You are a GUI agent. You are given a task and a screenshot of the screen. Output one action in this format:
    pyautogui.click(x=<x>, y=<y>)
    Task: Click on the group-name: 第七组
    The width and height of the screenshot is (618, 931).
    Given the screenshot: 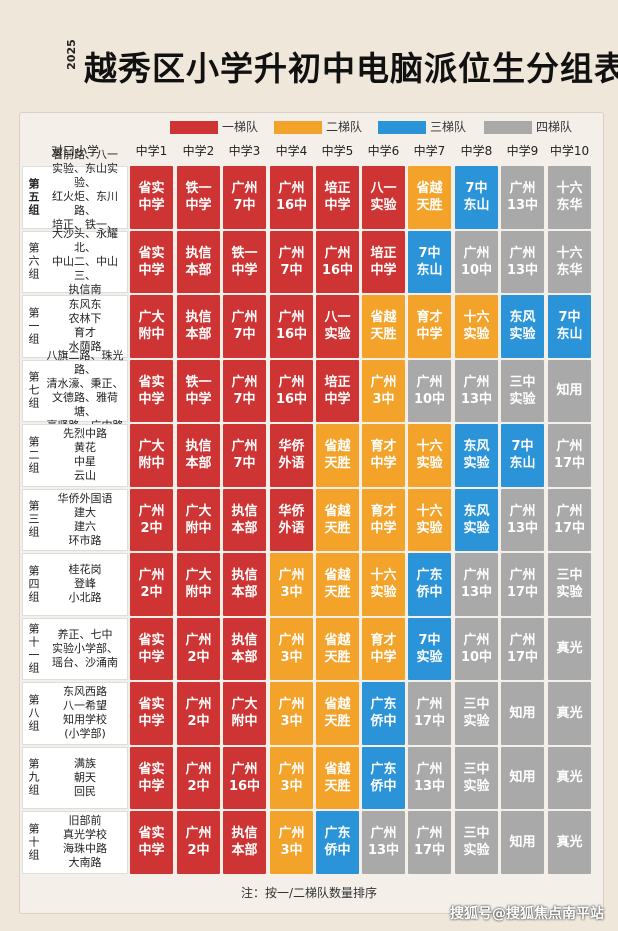 What is the action you would take?
    pyautogui.click(x=33, y=391)
    